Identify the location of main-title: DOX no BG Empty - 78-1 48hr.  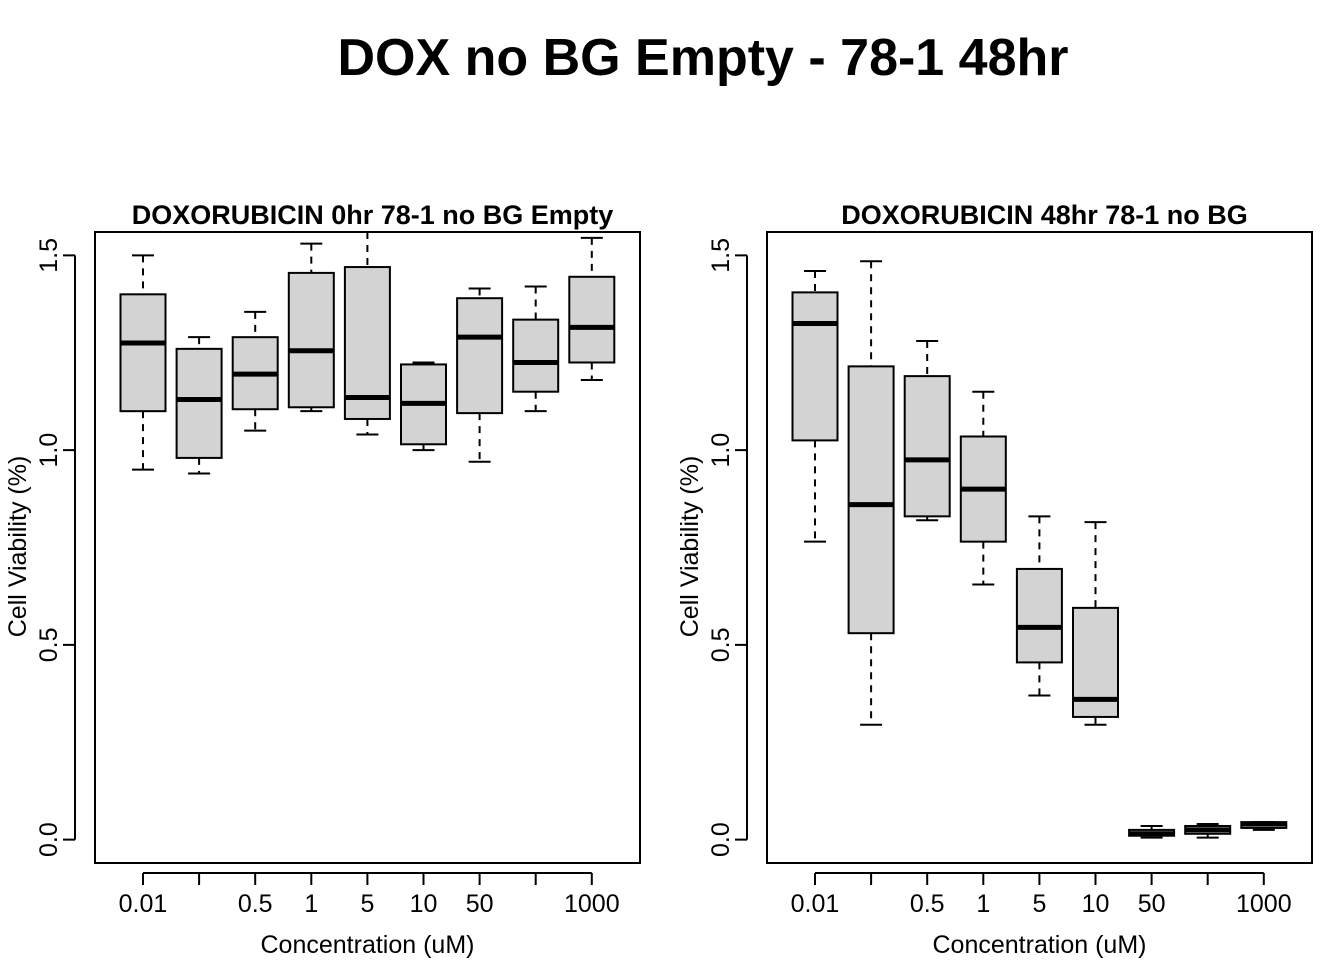
(703, 58).